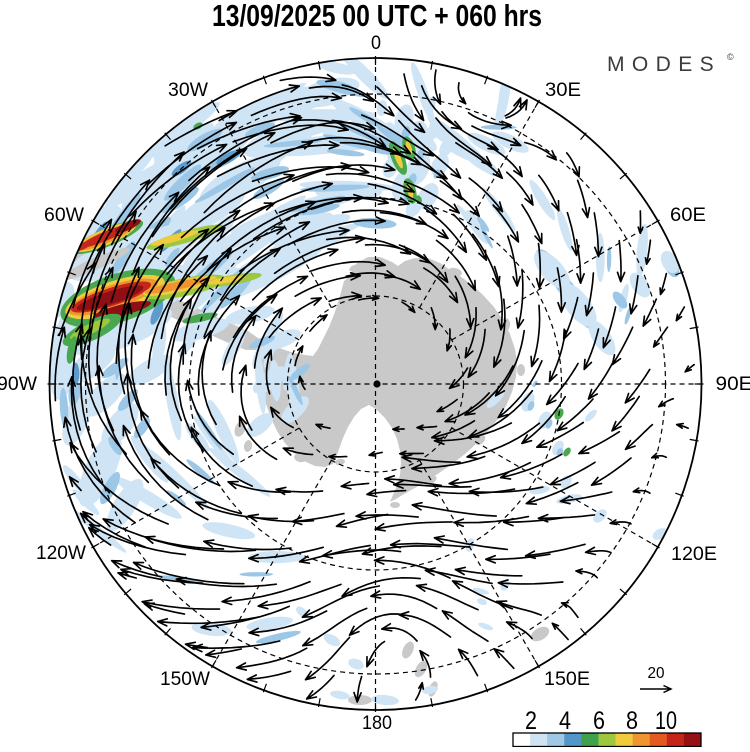 Image resolution: width=750 pixels, height=752 pixels. I want to click on svg-text: 120E, so click(694, 554).